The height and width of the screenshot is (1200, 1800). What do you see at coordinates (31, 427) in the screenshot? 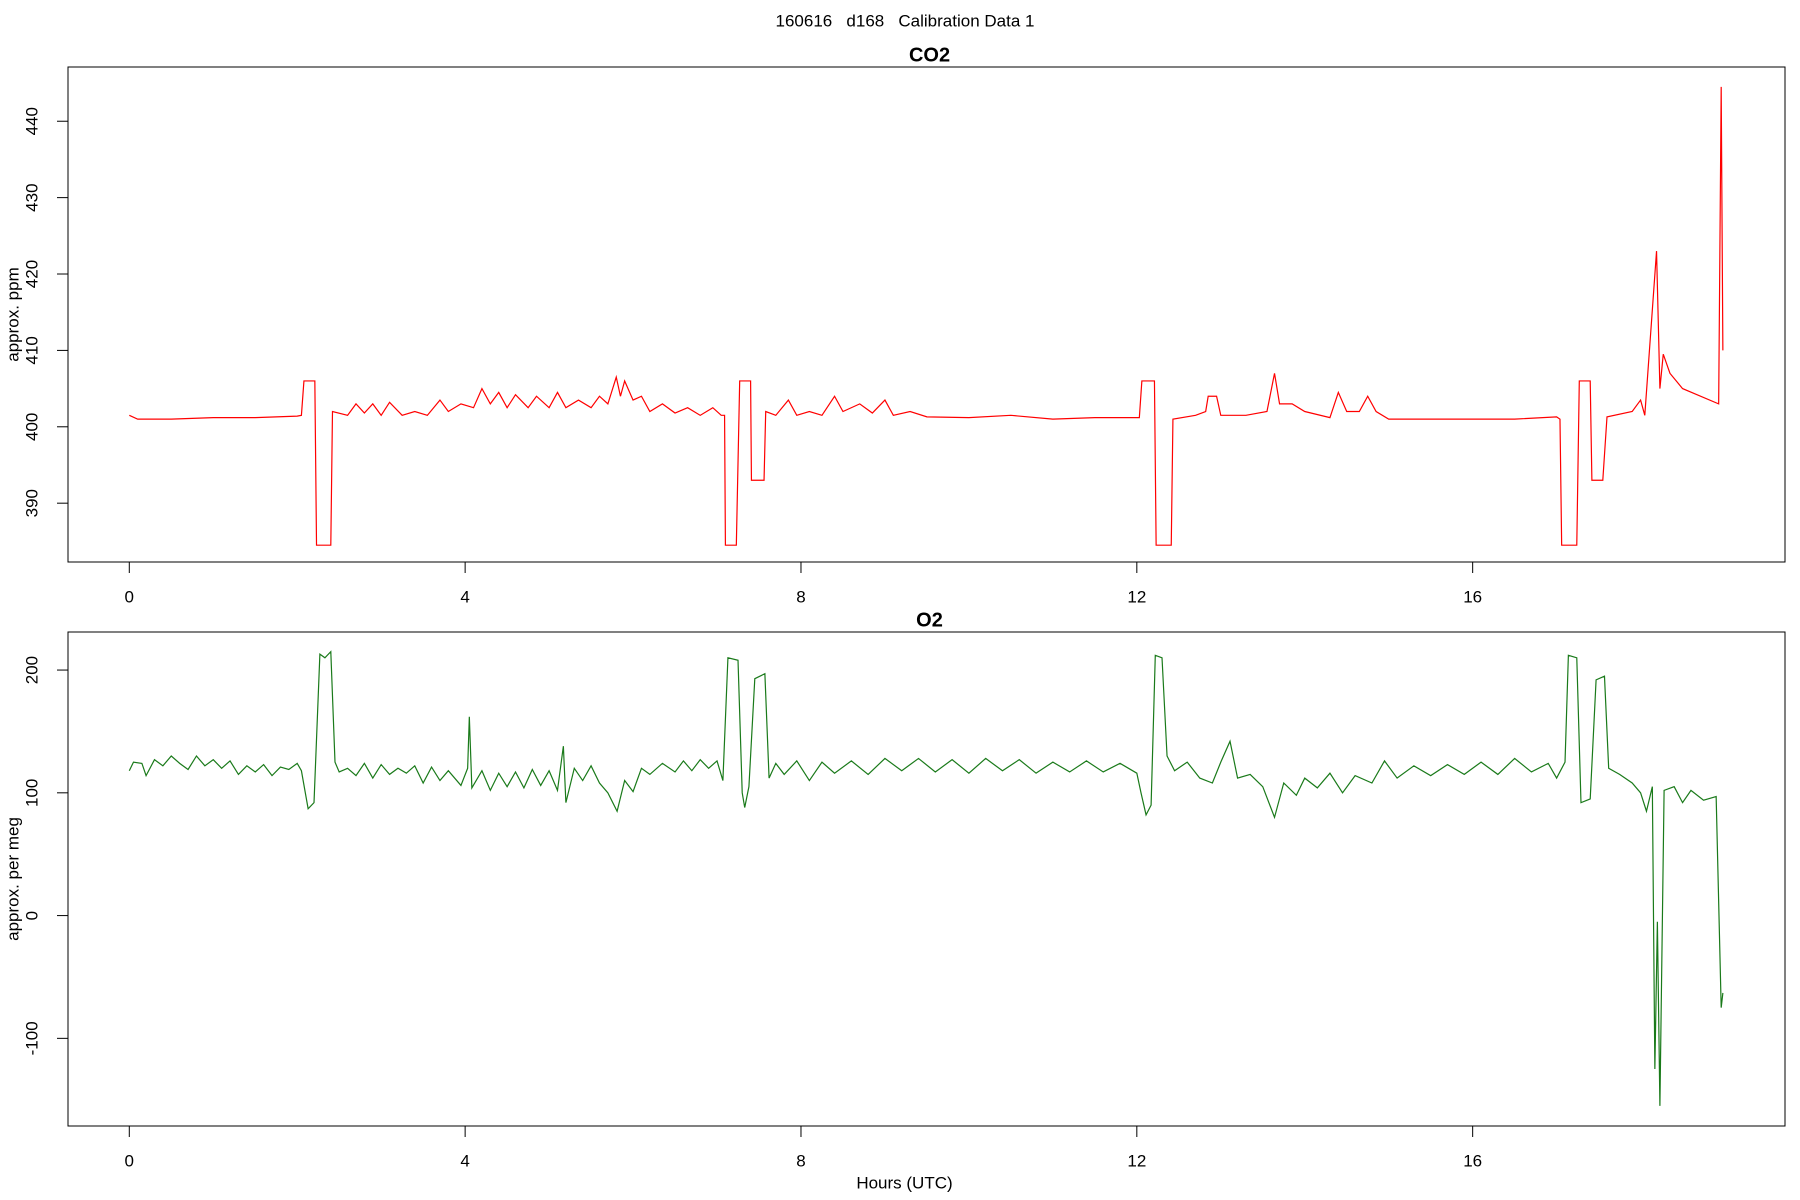
I see `y-tick-label: 400` at bounding box center [31, 427].